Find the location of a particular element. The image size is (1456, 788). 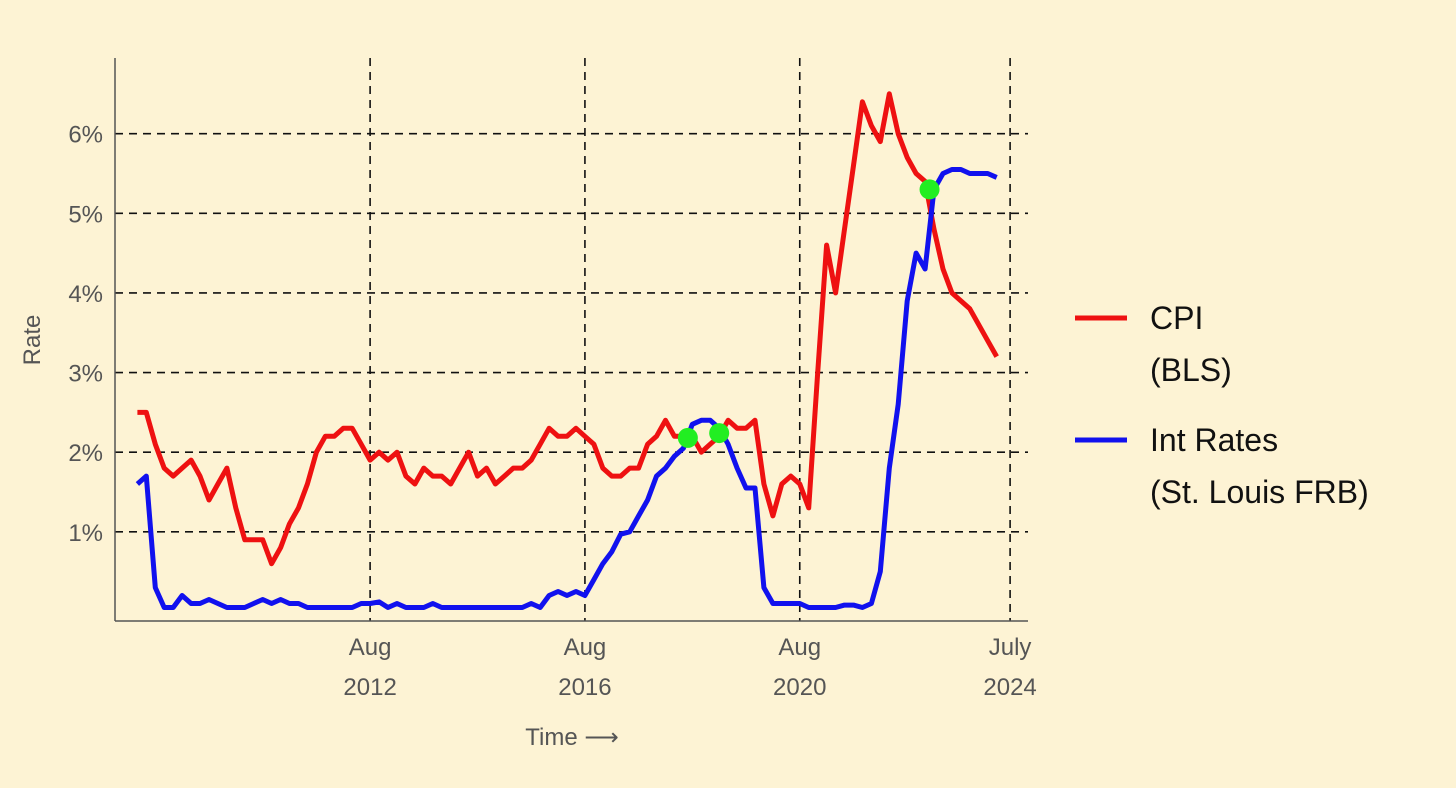

y-axis-label: Rate is located at coordinates (32, 340).